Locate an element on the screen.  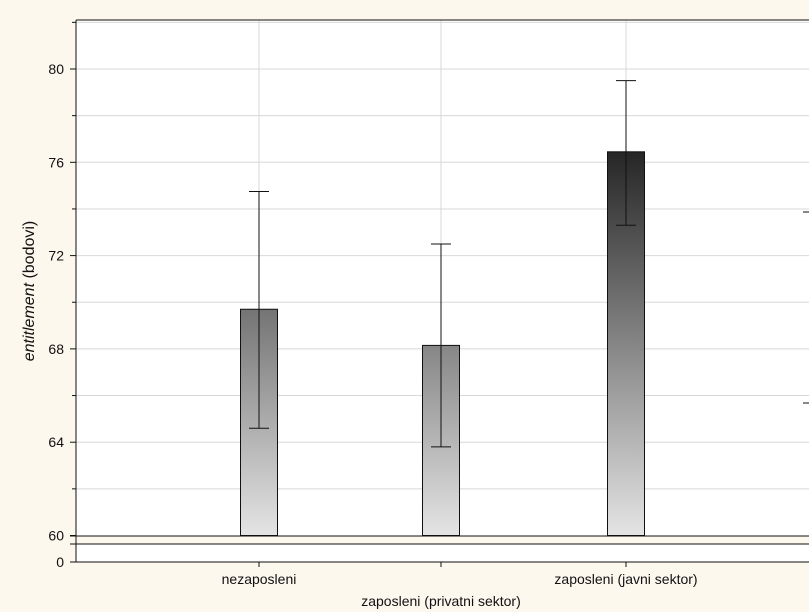
x-tick-label-3: zaposleni (javni sektor) is located at coordinates (625, 579).